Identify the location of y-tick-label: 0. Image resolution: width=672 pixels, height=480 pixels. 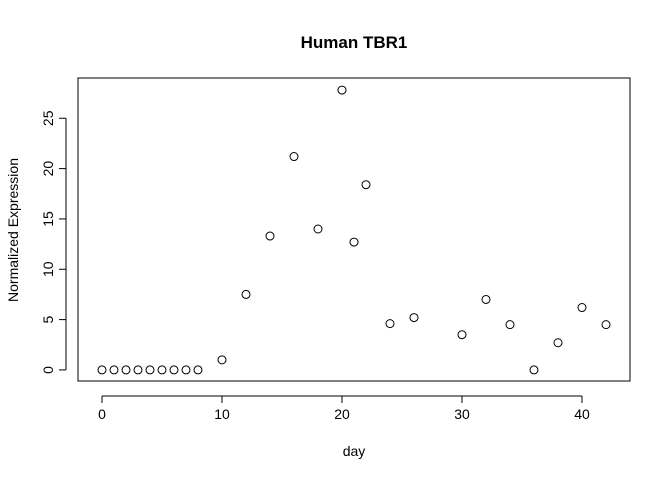
(48, 370).